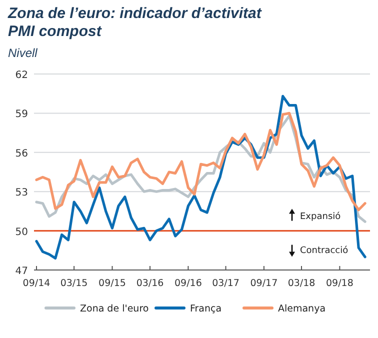 The image size is (378, 338). What do you see at coordinates (226, 283) in the screenshot?
I see `x-tick-label: 03/17` at bounding box center [226, 283].